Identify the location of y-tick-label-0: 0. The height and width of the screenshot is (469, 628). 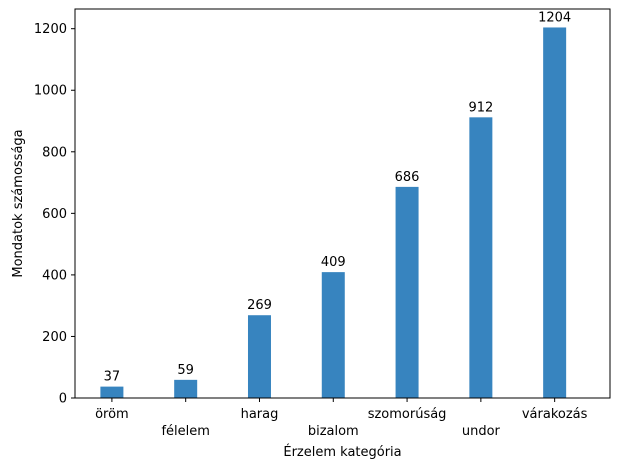
(63, 399).